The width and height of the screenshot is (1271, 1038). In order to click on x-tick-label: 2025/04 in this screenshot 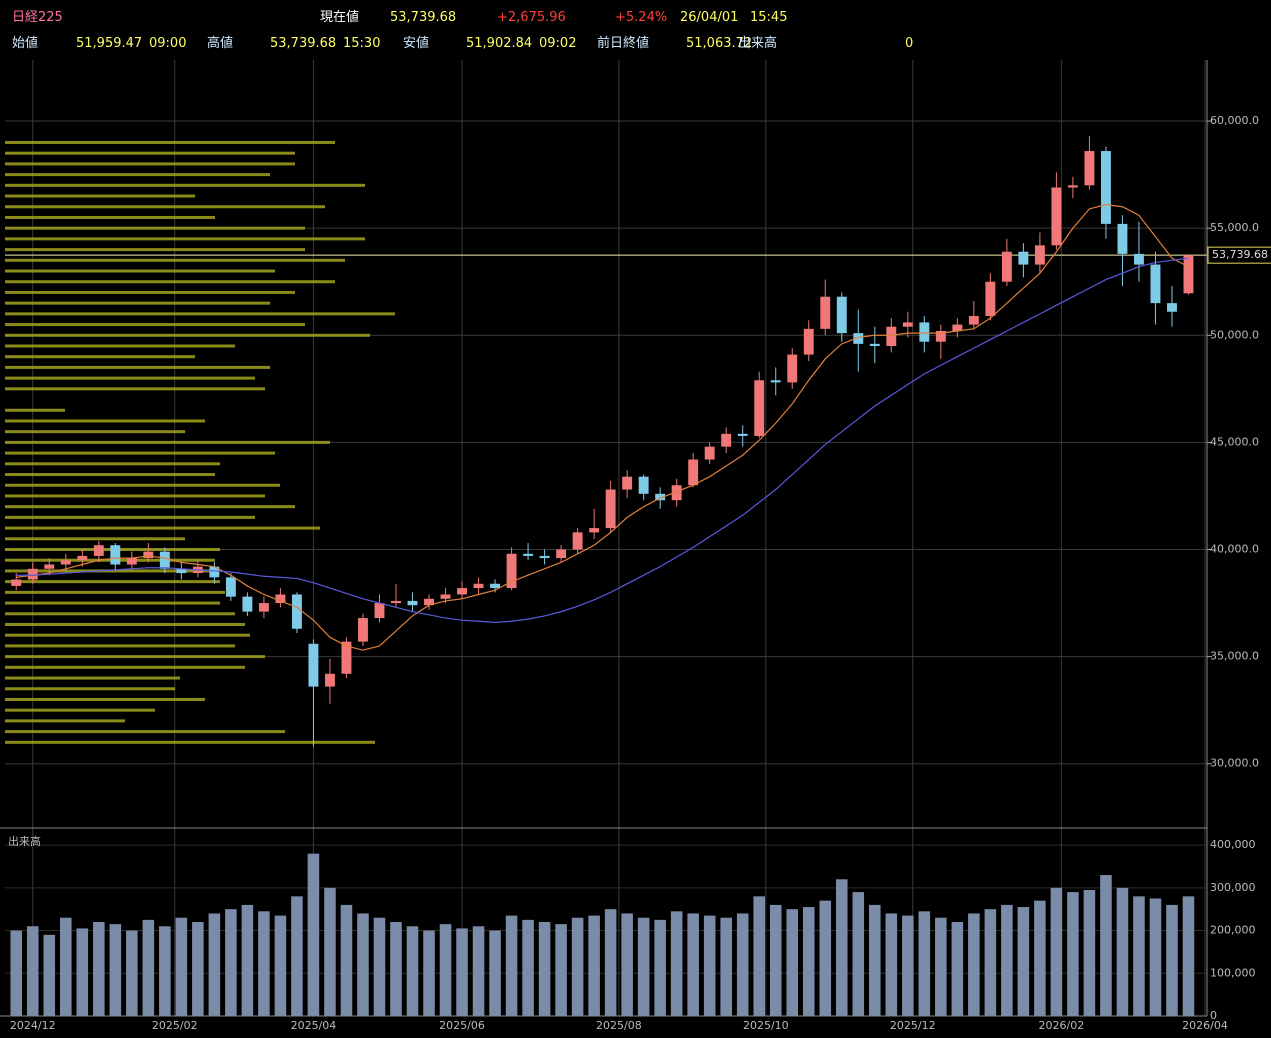, I will do `click(314, 1025)`.